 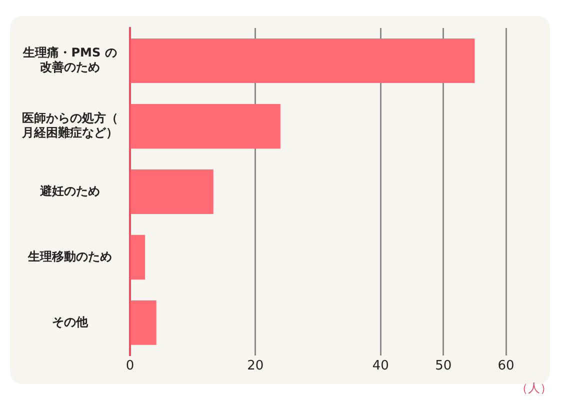 I want to click on x-tick-label: 40, so click(x=380, y=366).